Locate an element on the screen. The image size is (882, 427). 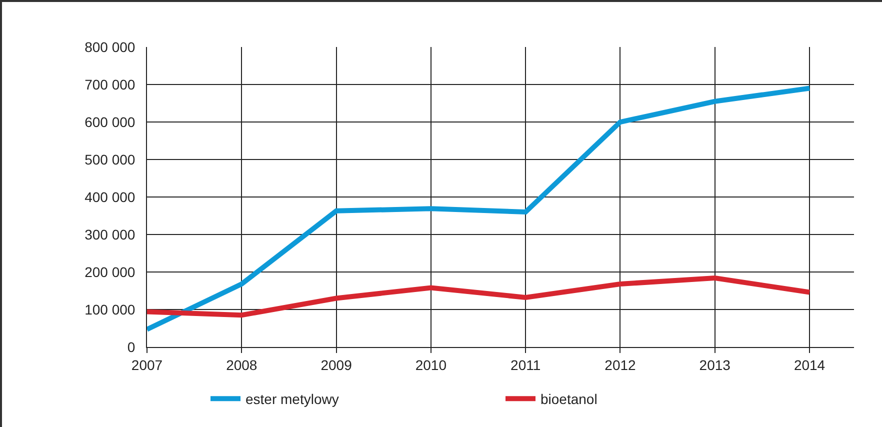
legend-label: ester metylowy is located at coordinates (292, 399).